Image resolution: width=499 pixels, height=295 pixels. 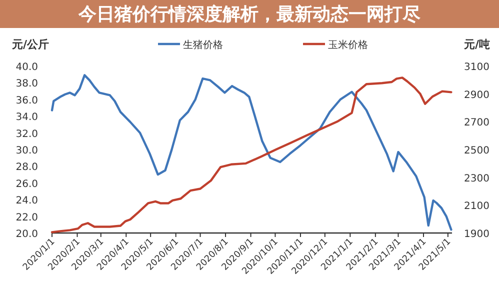 What do you see at coordinates (27, 218) in the screenshot?
I see `y-tick-label: 22.0` at bounding box center [27, 218].